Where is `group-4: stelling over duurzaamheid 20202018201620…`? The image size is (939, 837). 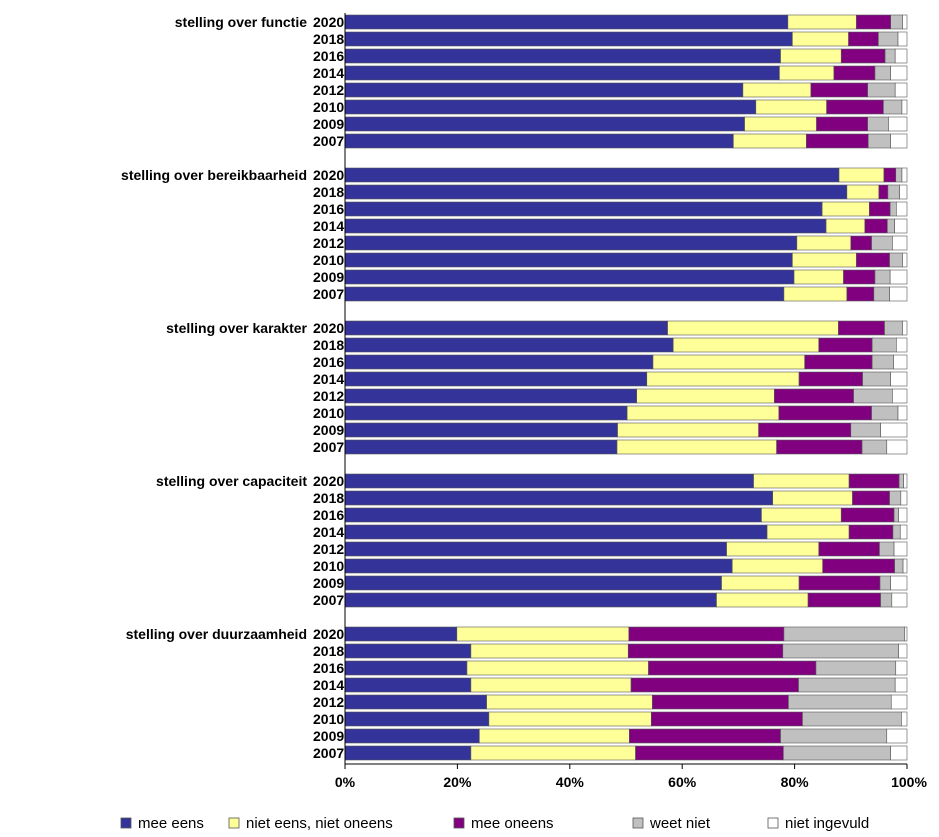
group-4: stelling over duurzaamheid 20202018201620… is located at coordinates (517, 693).